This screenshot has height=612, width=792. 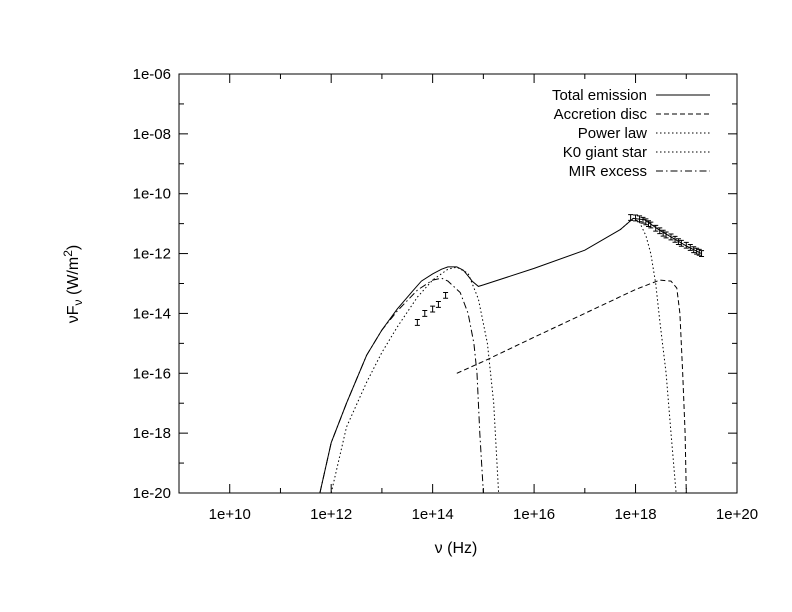 What do you see at coordinates (608, 171) in the screenshot?
I see `legend-label: MIR excess` at bounding box center [608, 171].